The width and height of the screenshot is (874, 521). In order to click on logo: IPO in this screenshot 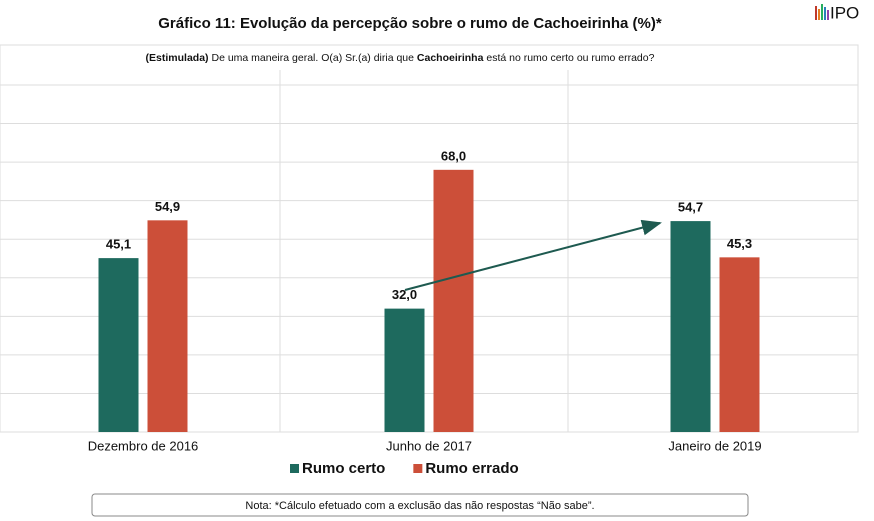, I will do `click(837, 12)`.